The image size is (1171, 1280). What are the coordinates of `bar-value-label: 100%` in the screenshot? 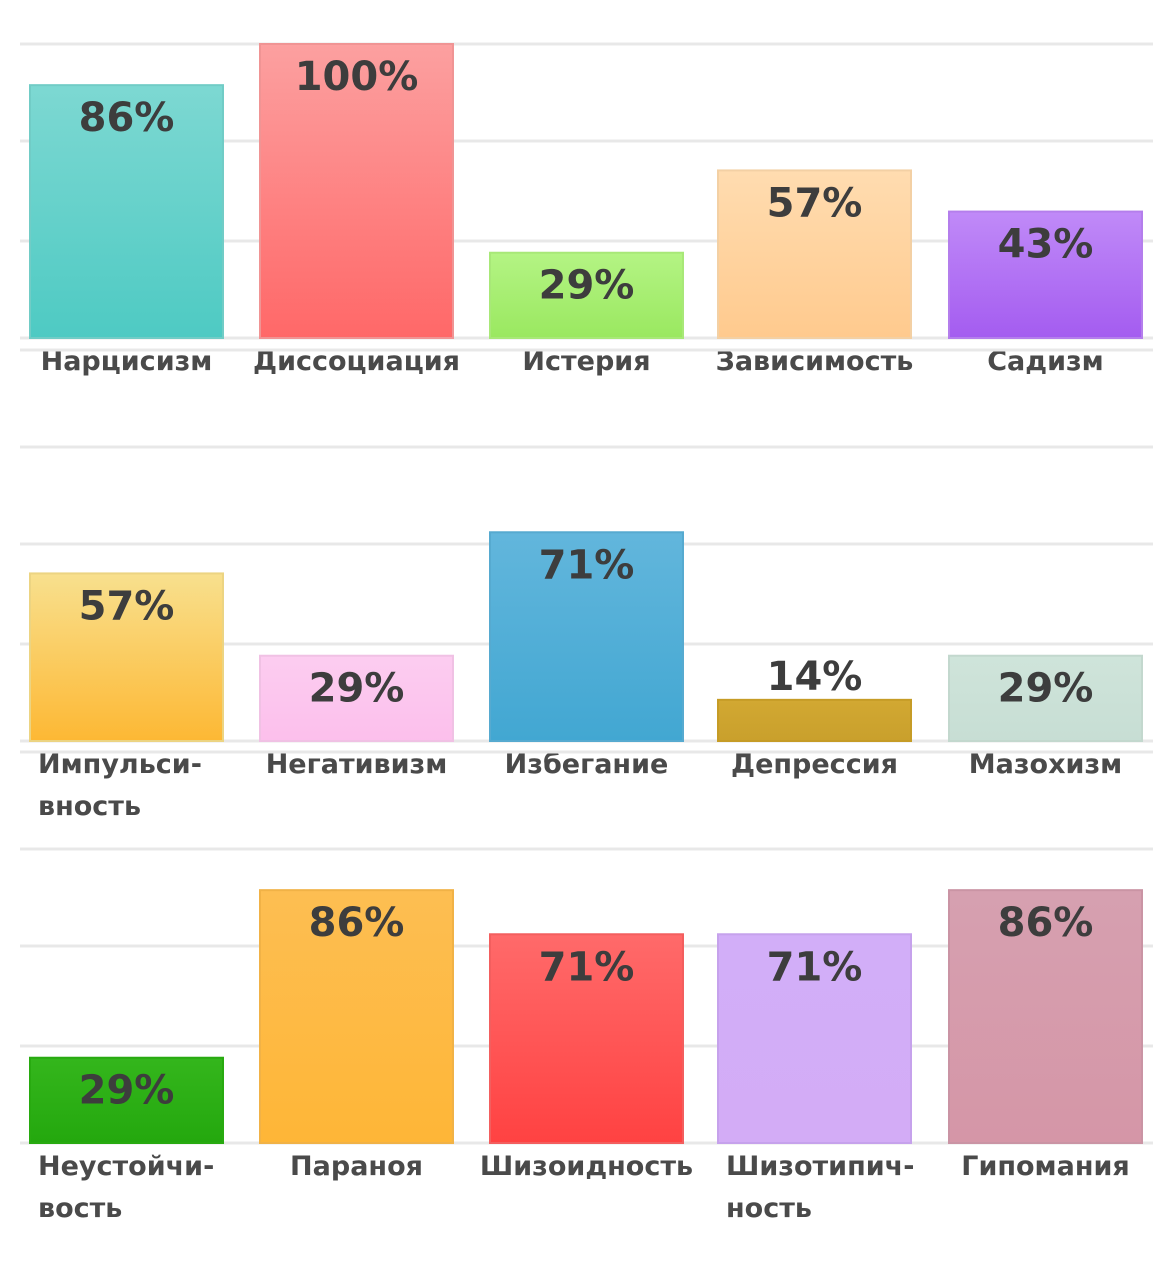 It's located at (357, 77).